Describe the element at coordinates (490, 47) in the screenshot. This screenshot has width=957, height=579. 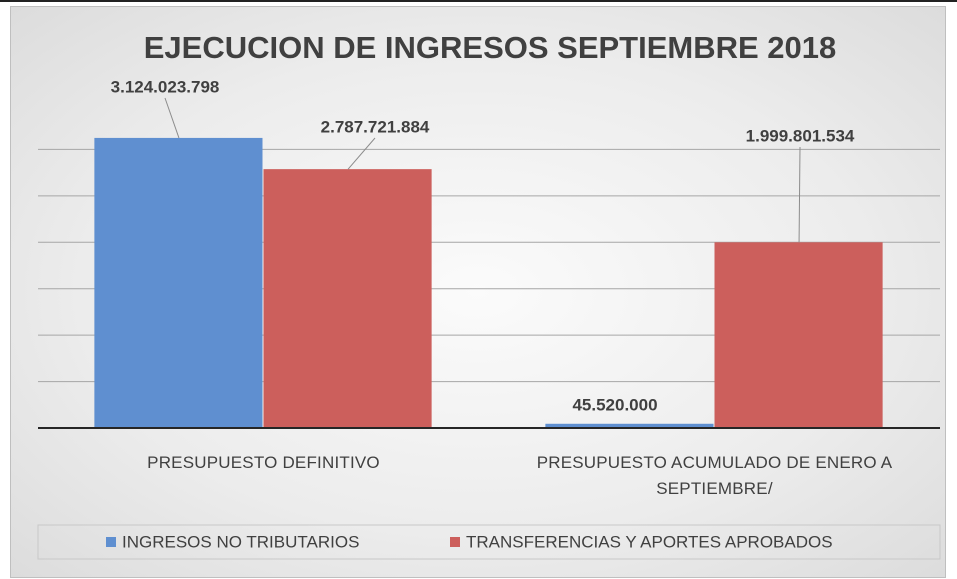
I see `chart-title: EJECUCION DE INGRESOS SEPTIEMBRE 2018` at that location.